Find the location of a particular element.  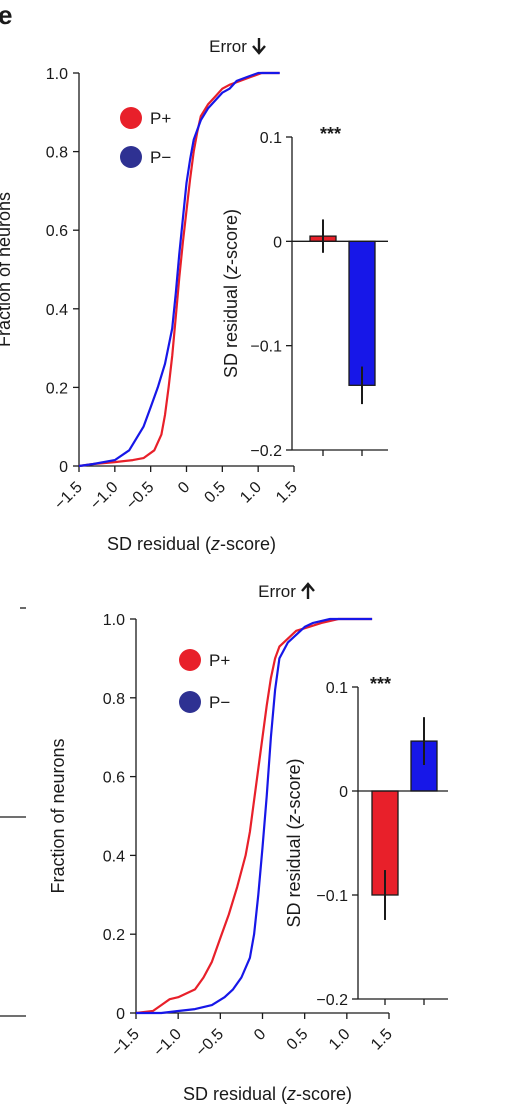

series-line-p-minus is located at coordinates (179, 269).